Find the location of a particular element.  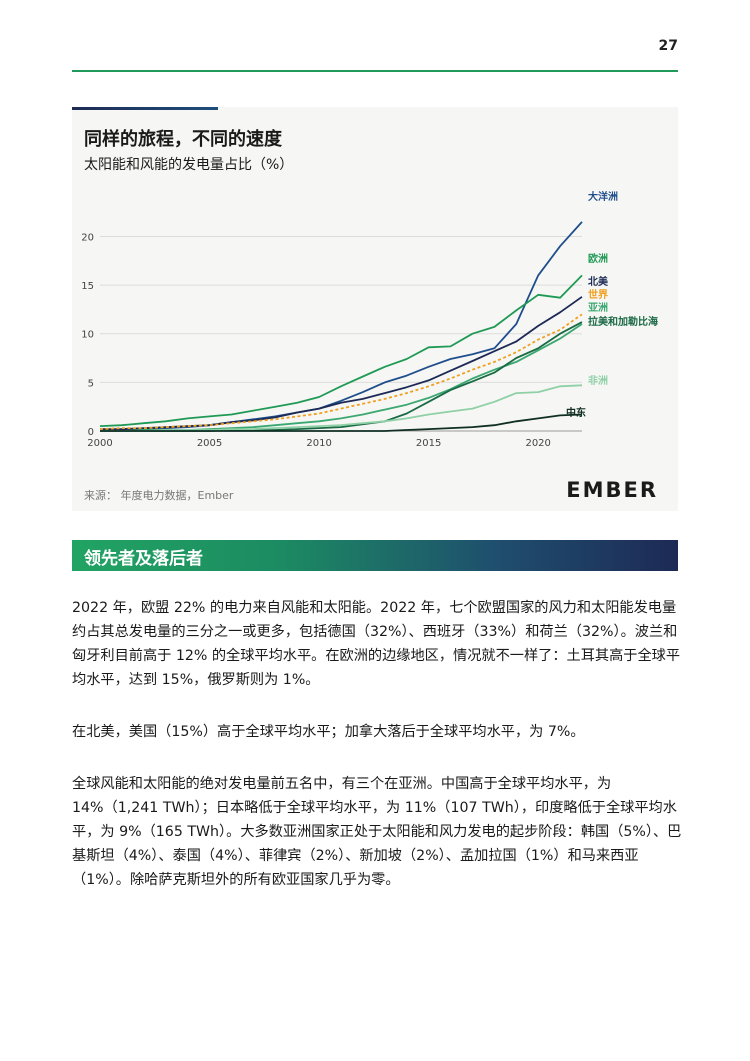

x-tick-label: 2020 is located at coordinates (537, 443).